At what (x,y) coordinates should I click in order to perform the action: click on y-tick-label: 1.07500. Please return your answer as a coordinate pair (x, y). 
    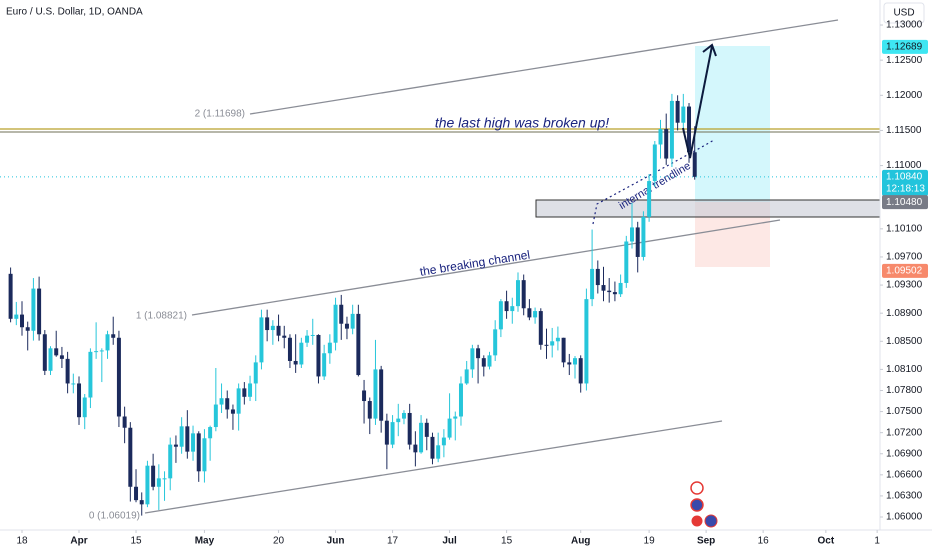
    Looking at the image, I should click on (904, 411).